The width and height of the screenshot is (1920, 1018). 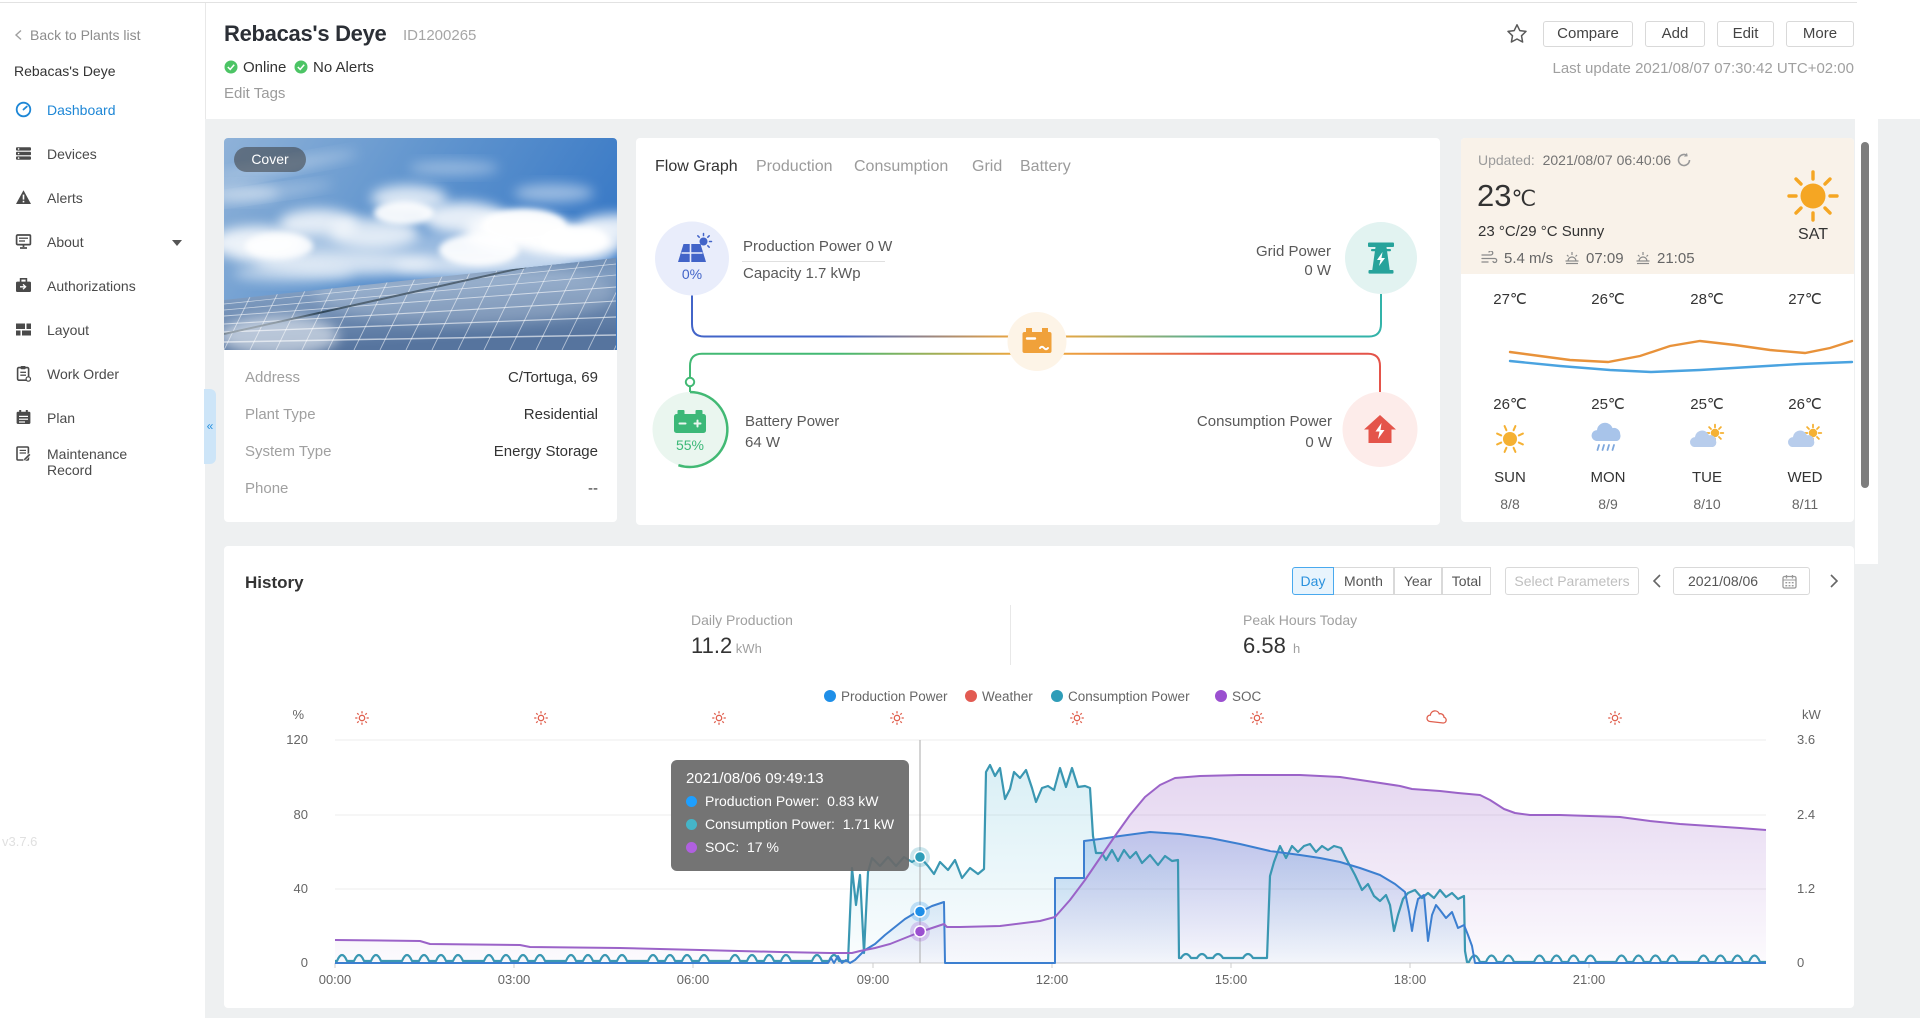 What do you see at coordinates (1806, 814) in the screenshot?
I see `svg-text: 2.4` at bounding box center [1806, 814].